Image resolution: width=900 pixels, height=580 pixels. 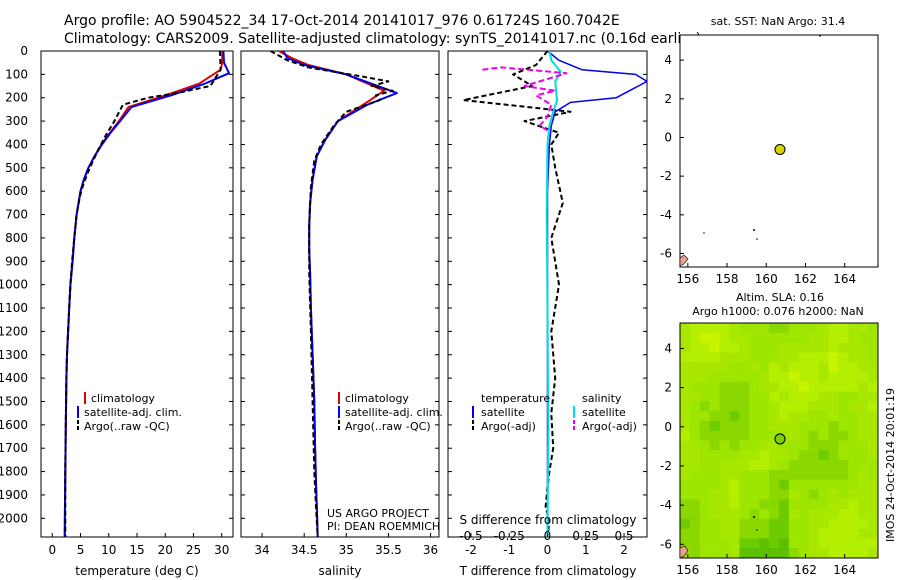 I want to click on salinity-plot, so click(x=334, y=294).